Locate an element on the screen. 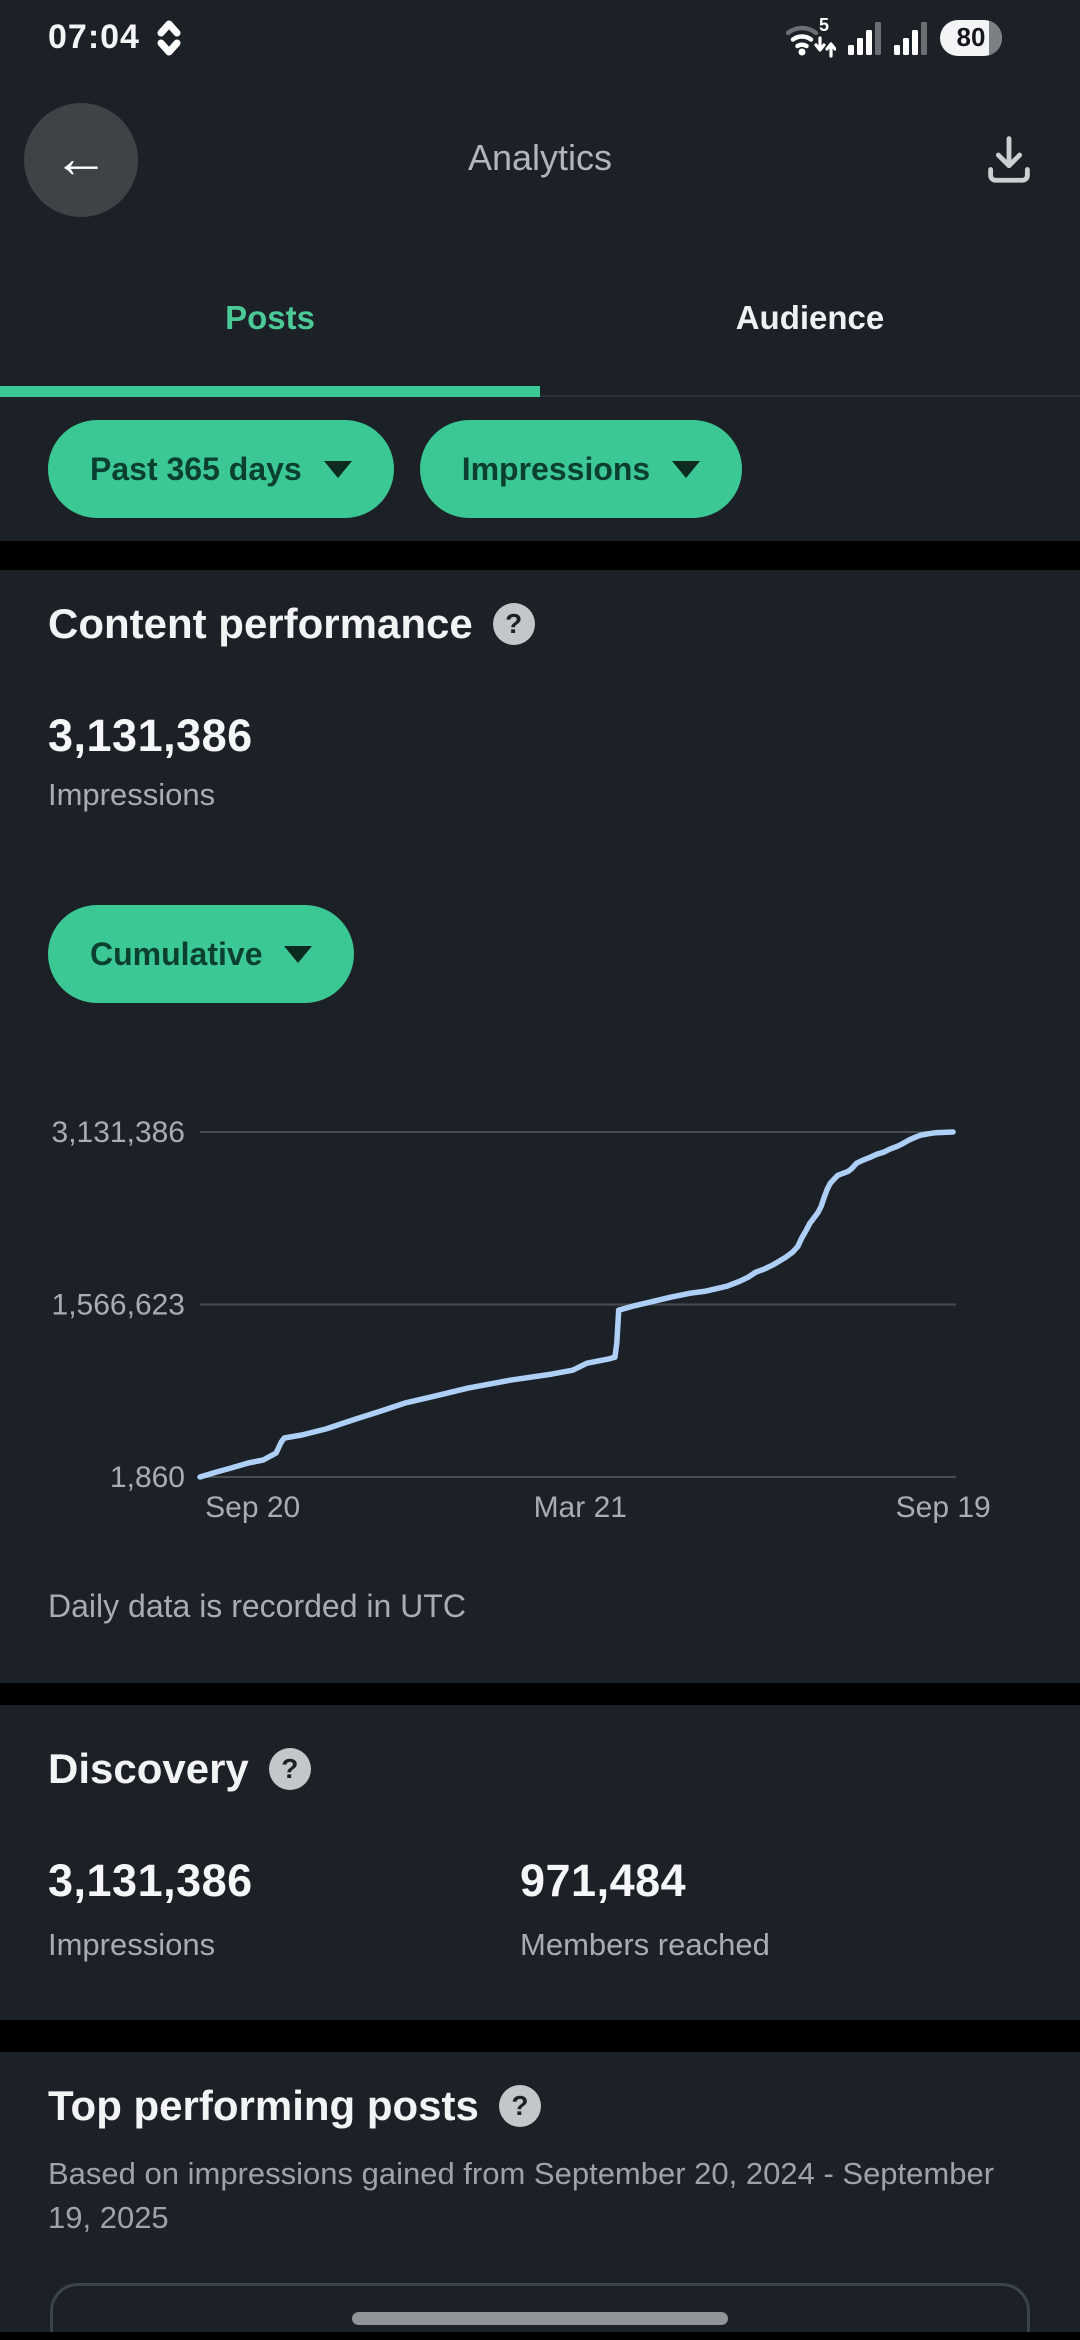 This screenshot has width=1080, height=2340. top-posts-title: Top performing posts is located at coordinates (263, 2105).